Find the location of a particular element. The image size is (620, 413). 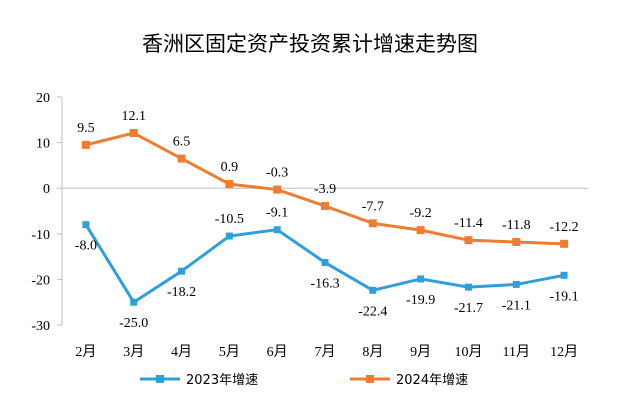

y-tick-label: 10 is located at coordinates (43, 144).